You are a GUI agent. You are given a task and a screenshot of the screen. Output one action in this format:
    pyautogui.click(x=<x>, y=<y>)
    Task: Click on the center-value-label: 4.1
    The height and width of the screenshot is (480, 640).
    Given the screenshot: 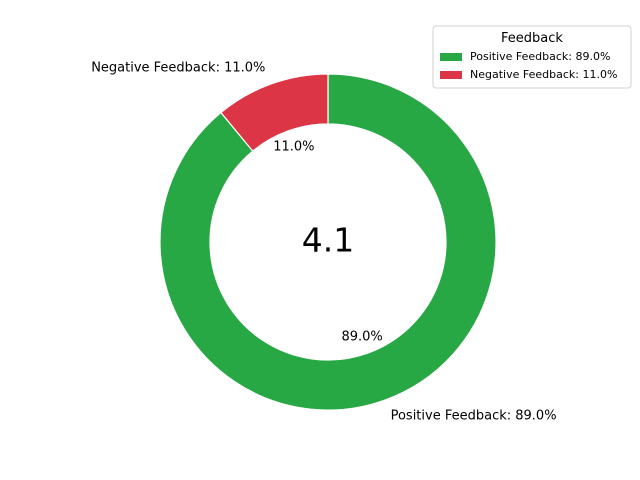 What is the action you would take?
    pyautogui.click(x=328, y=240)
    